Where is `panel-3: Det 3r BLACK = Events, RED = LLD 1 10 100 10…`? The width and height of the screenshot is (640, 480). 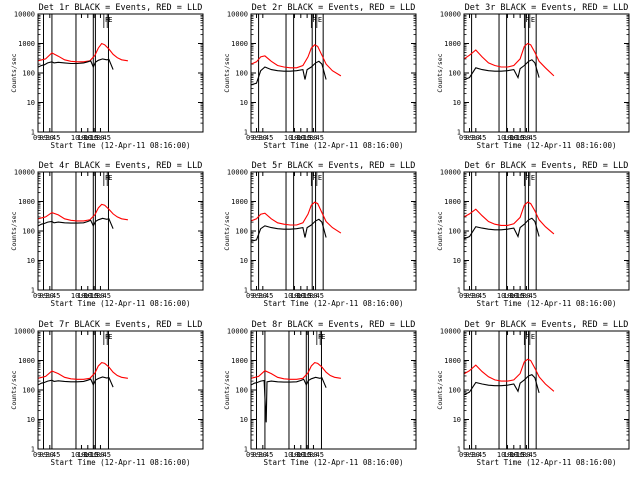 panel-3: Det 3r BLACK = Events, RED = LLD 1 10 100 10… is located at coordinates (533, 76).